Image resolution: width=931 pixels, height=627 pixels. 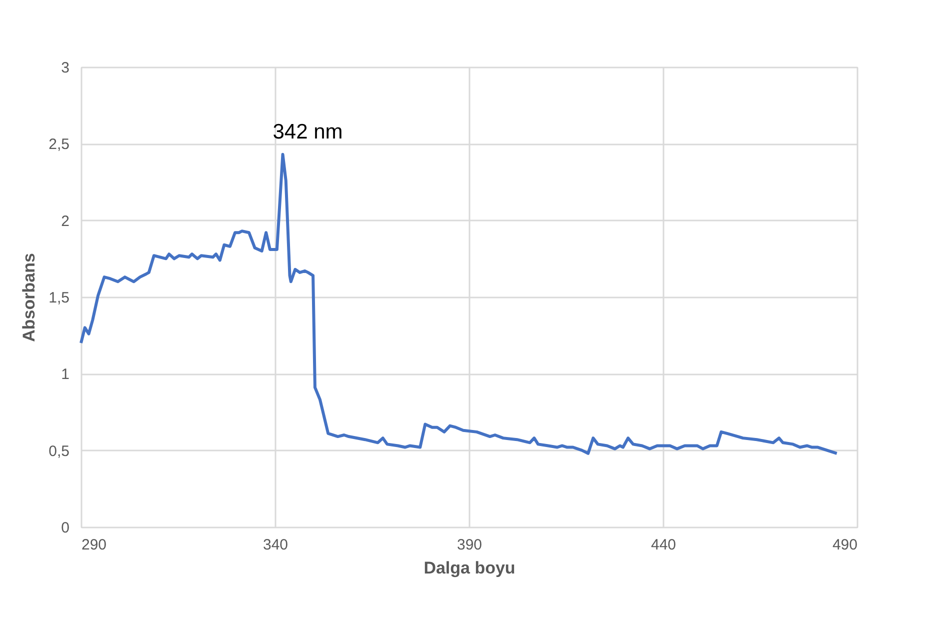 What do you see at coordinates (275, 545) in the screenshot?
I see `x-tick-label: 340` at bounding box center [275, 545].